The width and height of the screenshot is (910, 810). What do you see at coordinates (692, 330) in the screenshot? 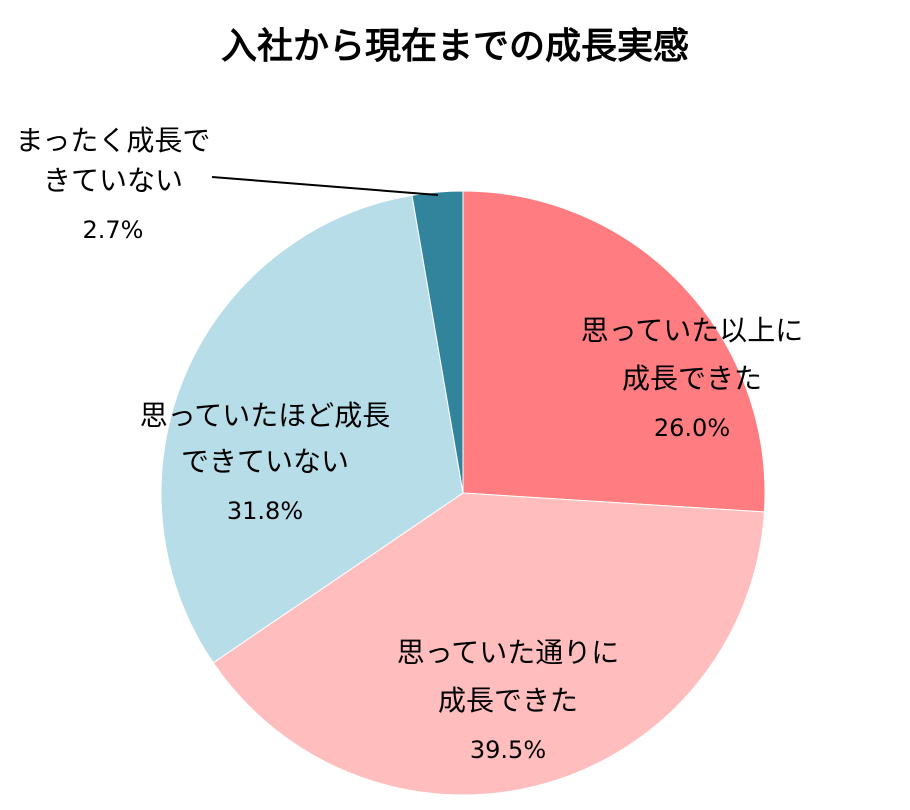
I see `slice-label-line: 思っていた以上に` at bounding box center [692, 330].